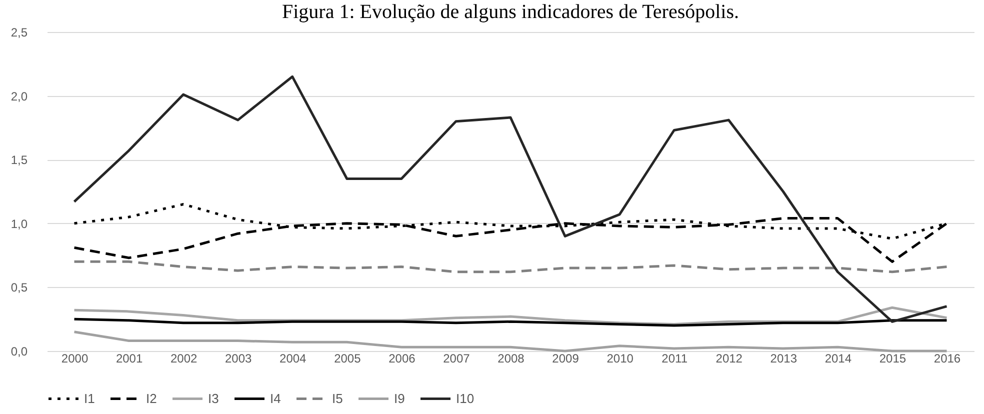 The image size is (984, 414). Describe the element at coordinates (892, 359) in the screenshot. I see `x-tick-label: 2015` at that location.